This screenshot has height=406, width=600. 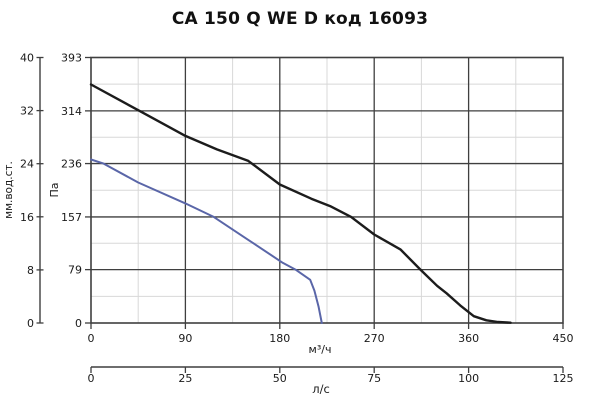 What do you see at coordinates (91, 338) in the screenshot?
I see `m3h-tick-label: 0` at bounding box center [91, 338].